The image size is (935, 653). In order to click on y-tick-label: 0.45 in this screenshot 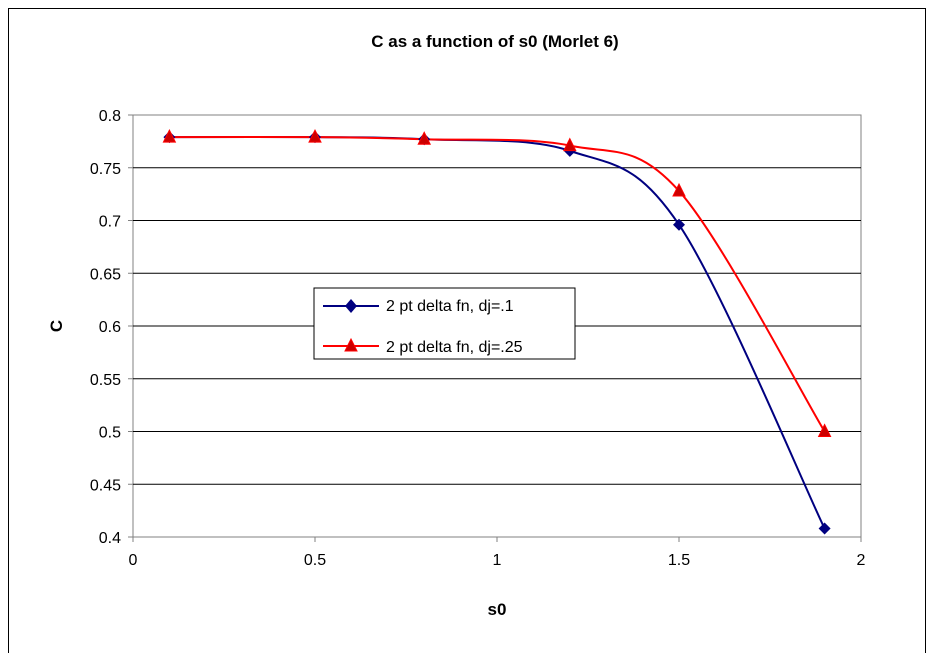, I will do `click(105, 485)`.